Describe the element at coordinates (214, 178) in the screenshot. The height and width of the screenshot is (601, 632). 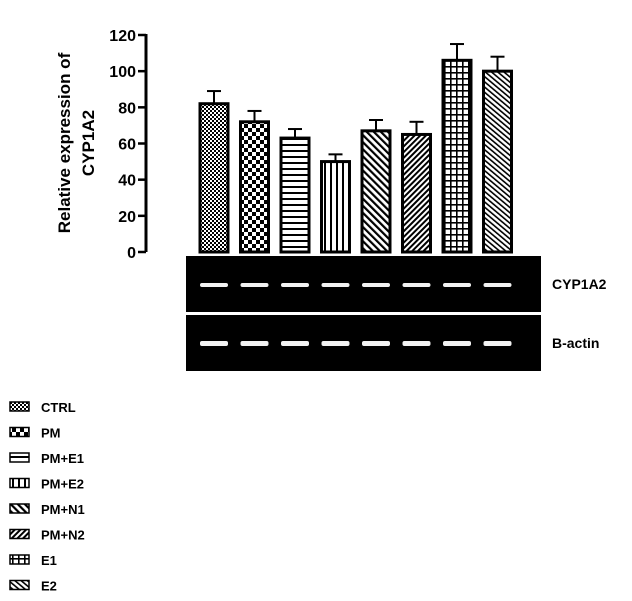
I see `bar-ctrl` at that location.